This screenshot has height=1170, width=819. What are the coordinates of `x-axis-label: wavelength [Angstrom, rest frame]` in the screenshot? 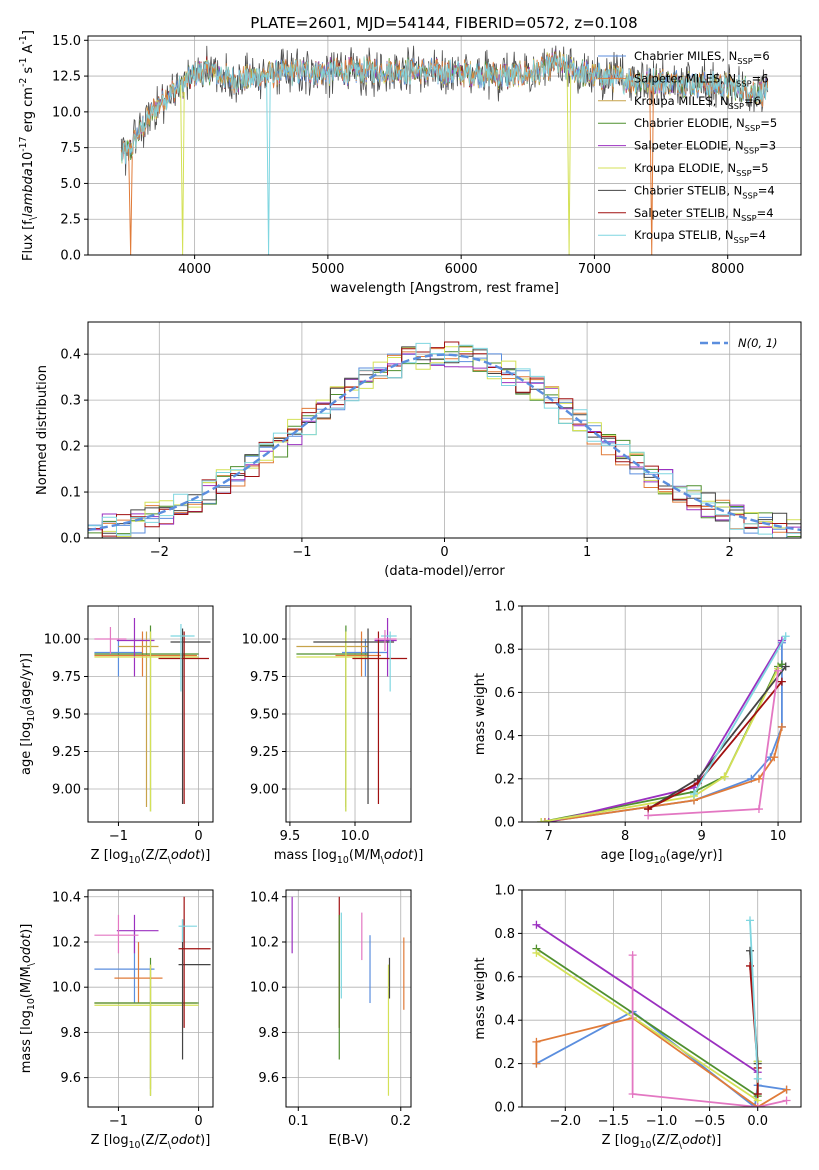 It's located at (444, 288).